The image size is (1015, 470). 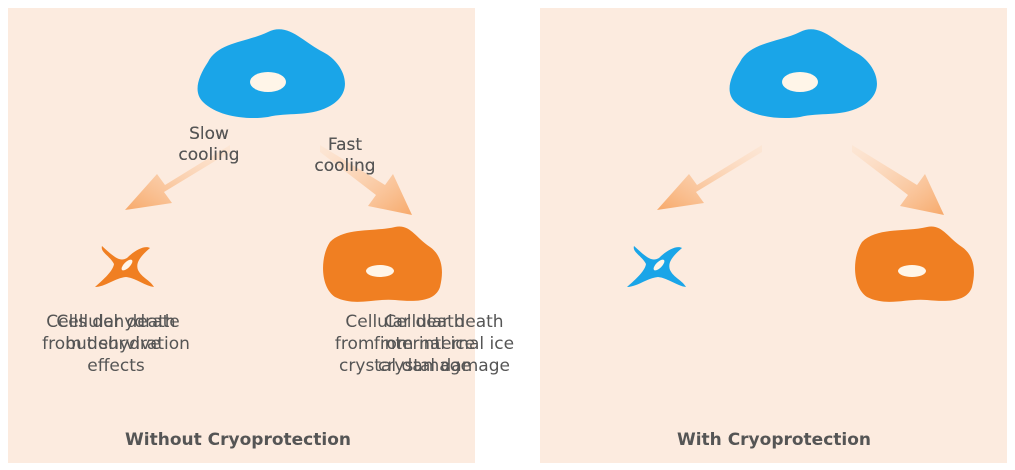 What do you see at coordinates (344, 166) in the screenshot?
I see `right-arrow: cooling` at bounding box center [344, 166].